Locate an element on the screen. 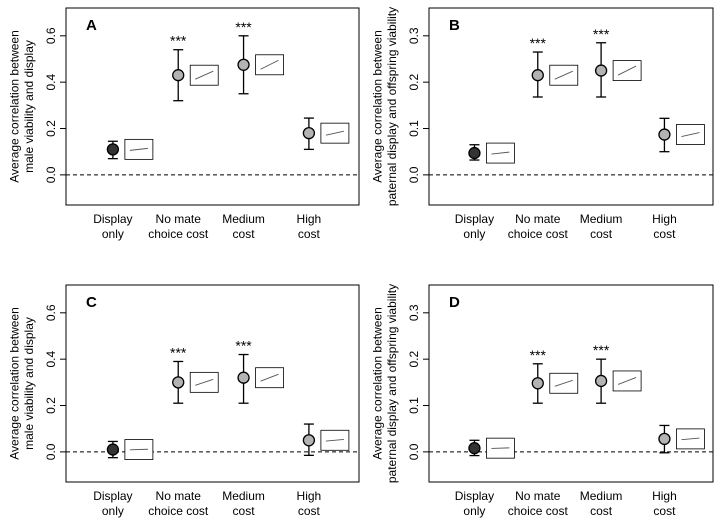 This screenshot has width=720, height=521. y-axis-label-line: paternal display and offspring viability is located at coordinates (392, 383).